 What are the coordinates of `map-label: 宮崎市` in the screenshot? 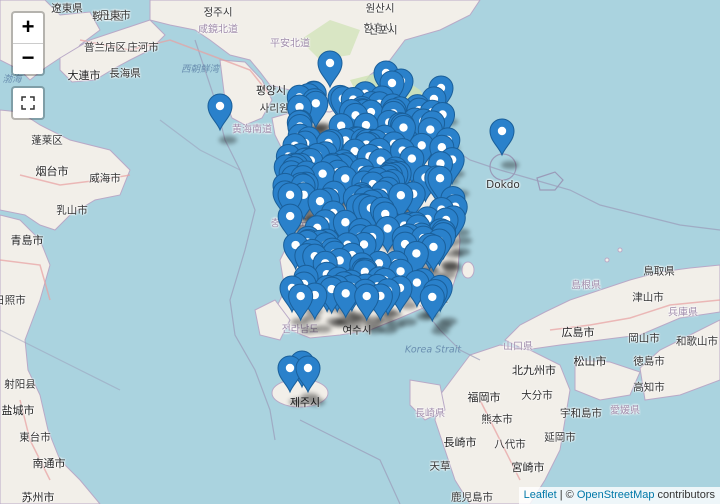 It's located at (528, 467).